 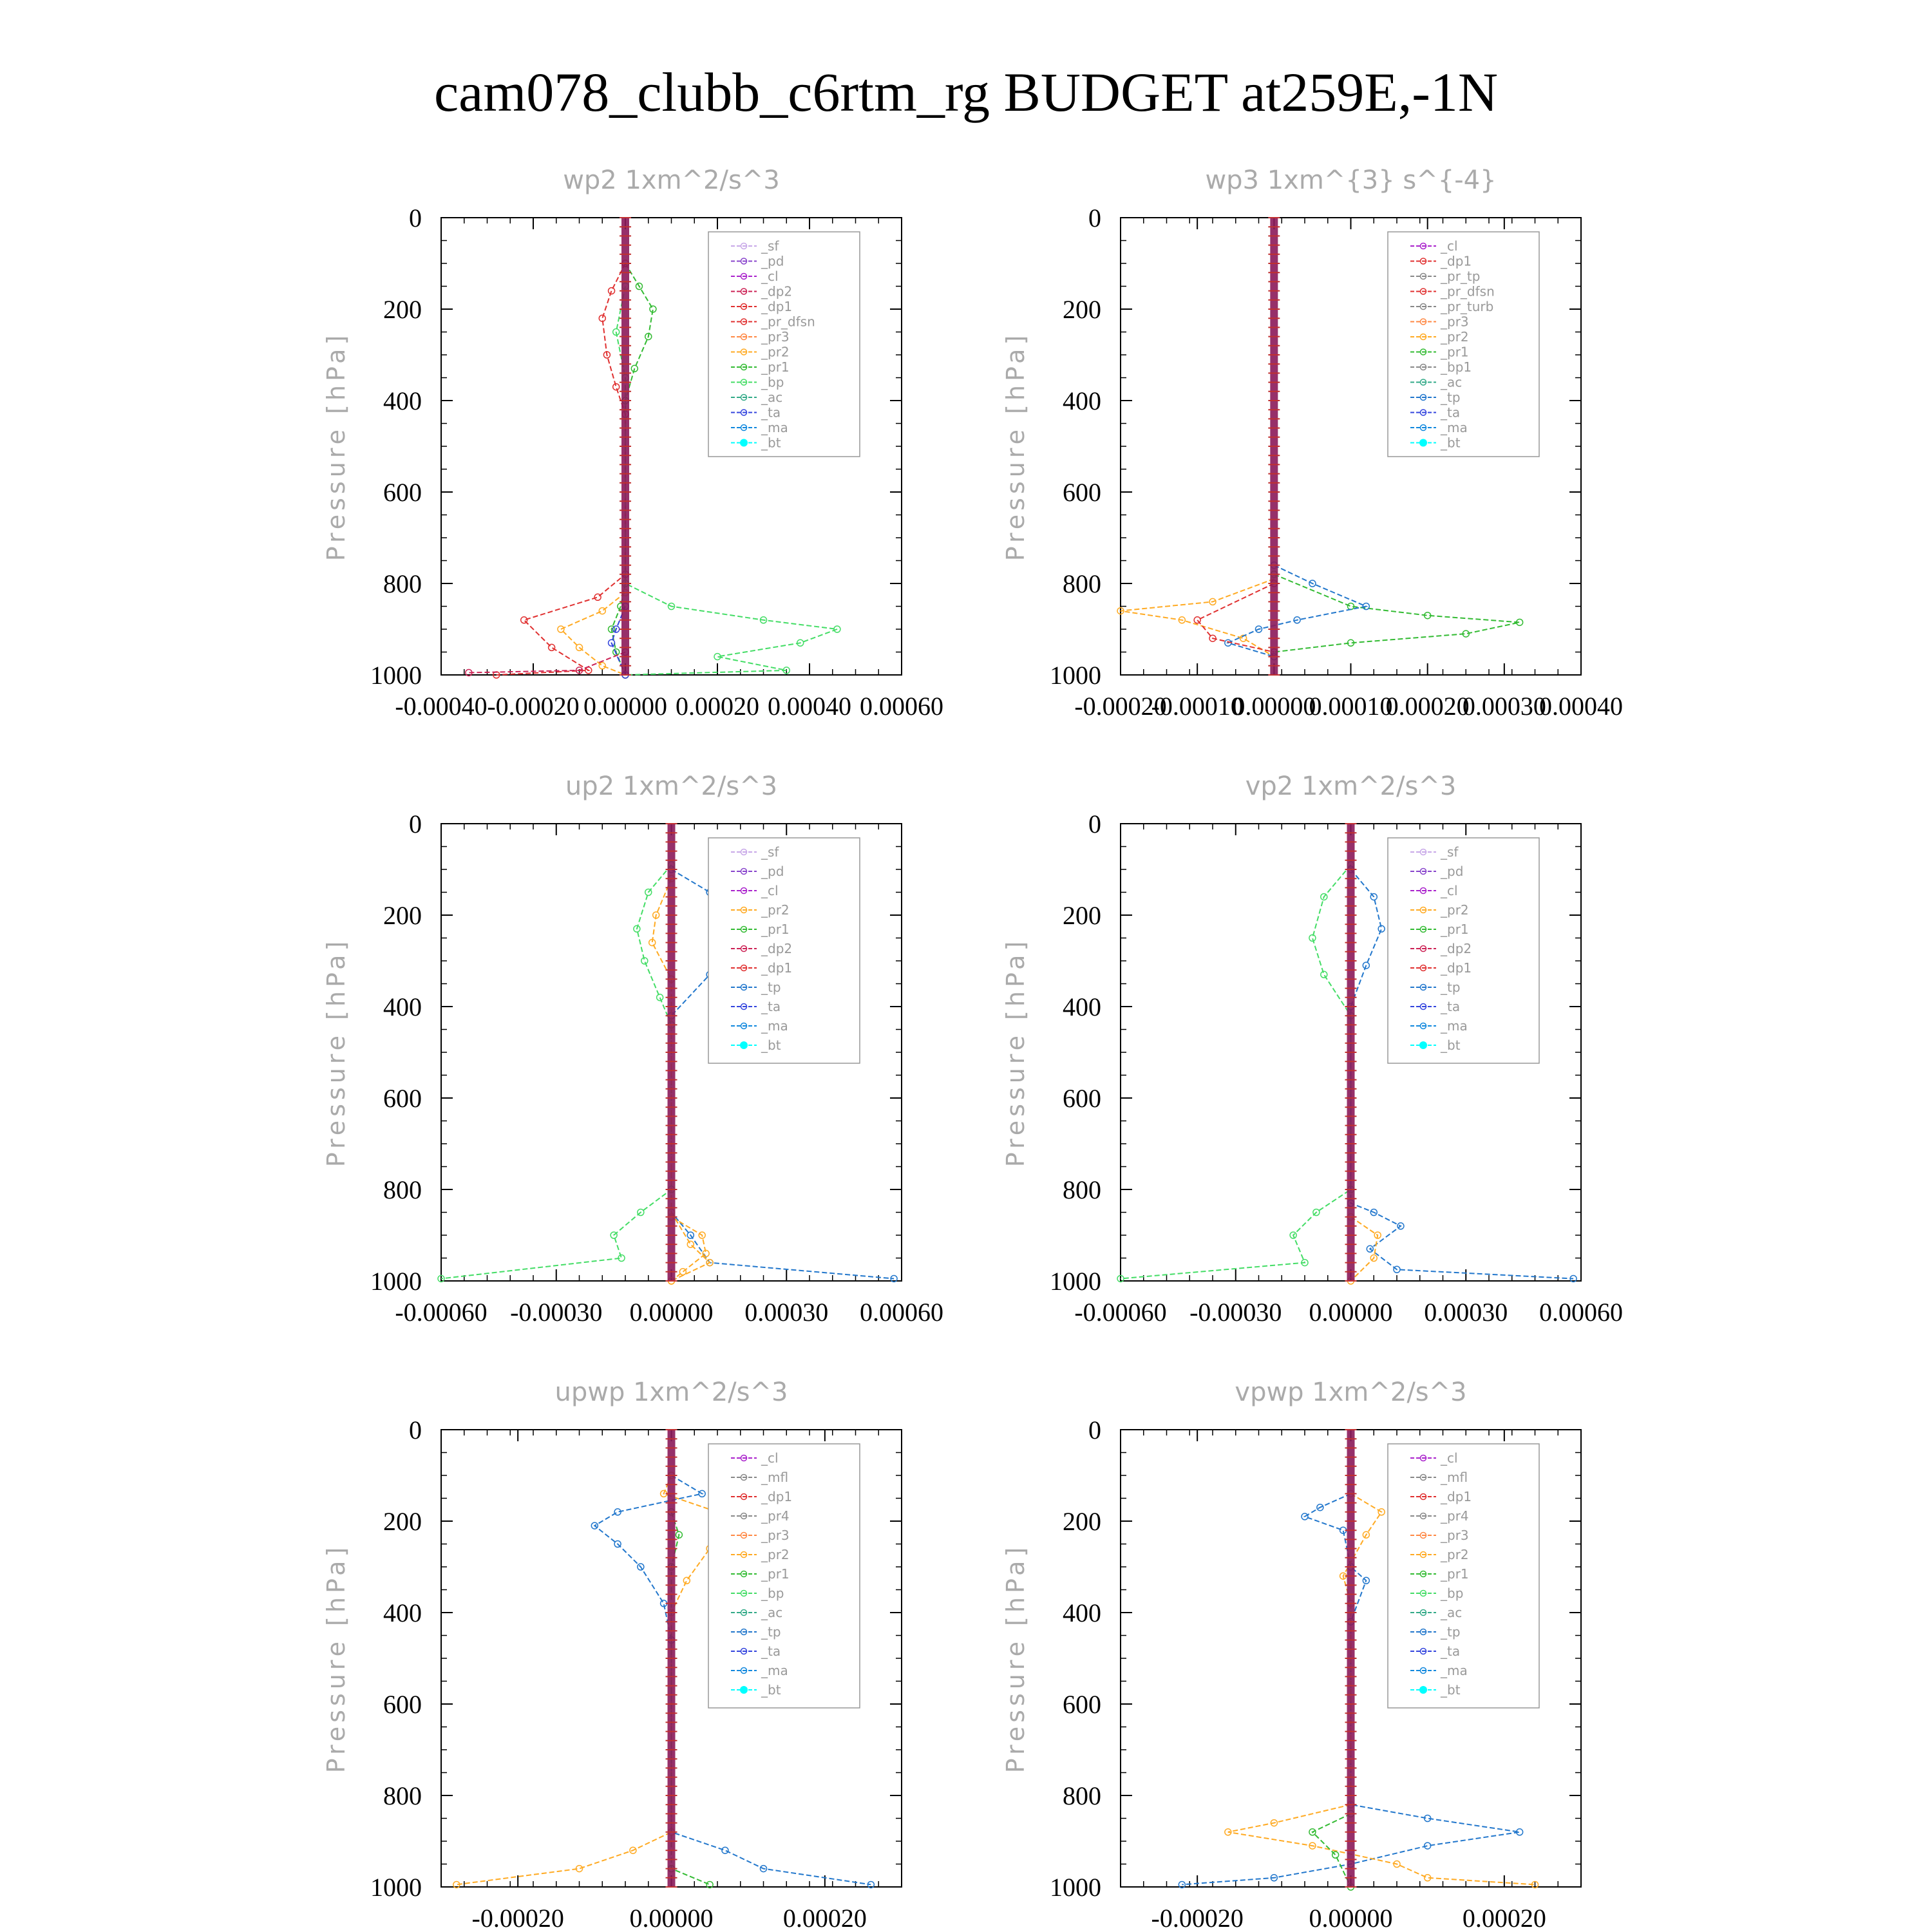 What do you see at coordinates (1456, 367) in the screenshot?
I see `legend-label: _bp1` at bounding box center [1456, 367].